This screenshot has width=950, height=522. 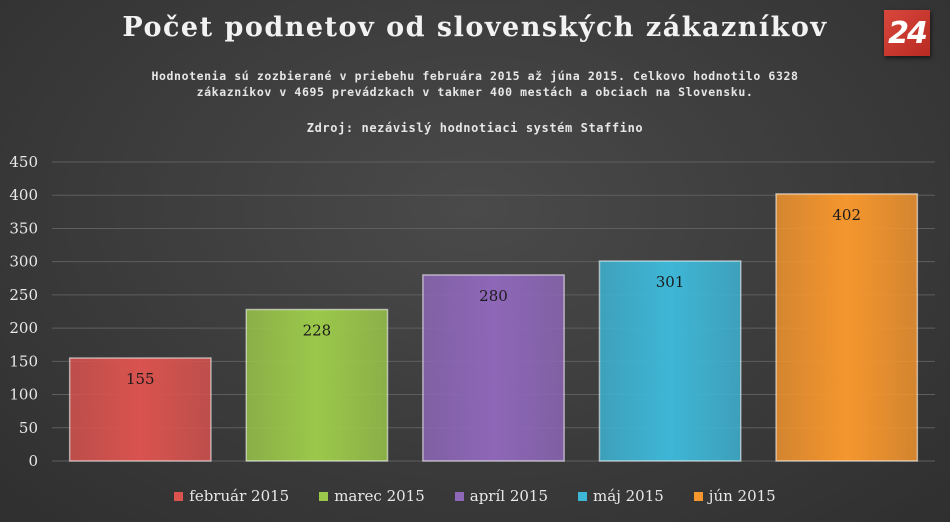 I want to click on y-tick-label: 50, so click(x=28, y=428).